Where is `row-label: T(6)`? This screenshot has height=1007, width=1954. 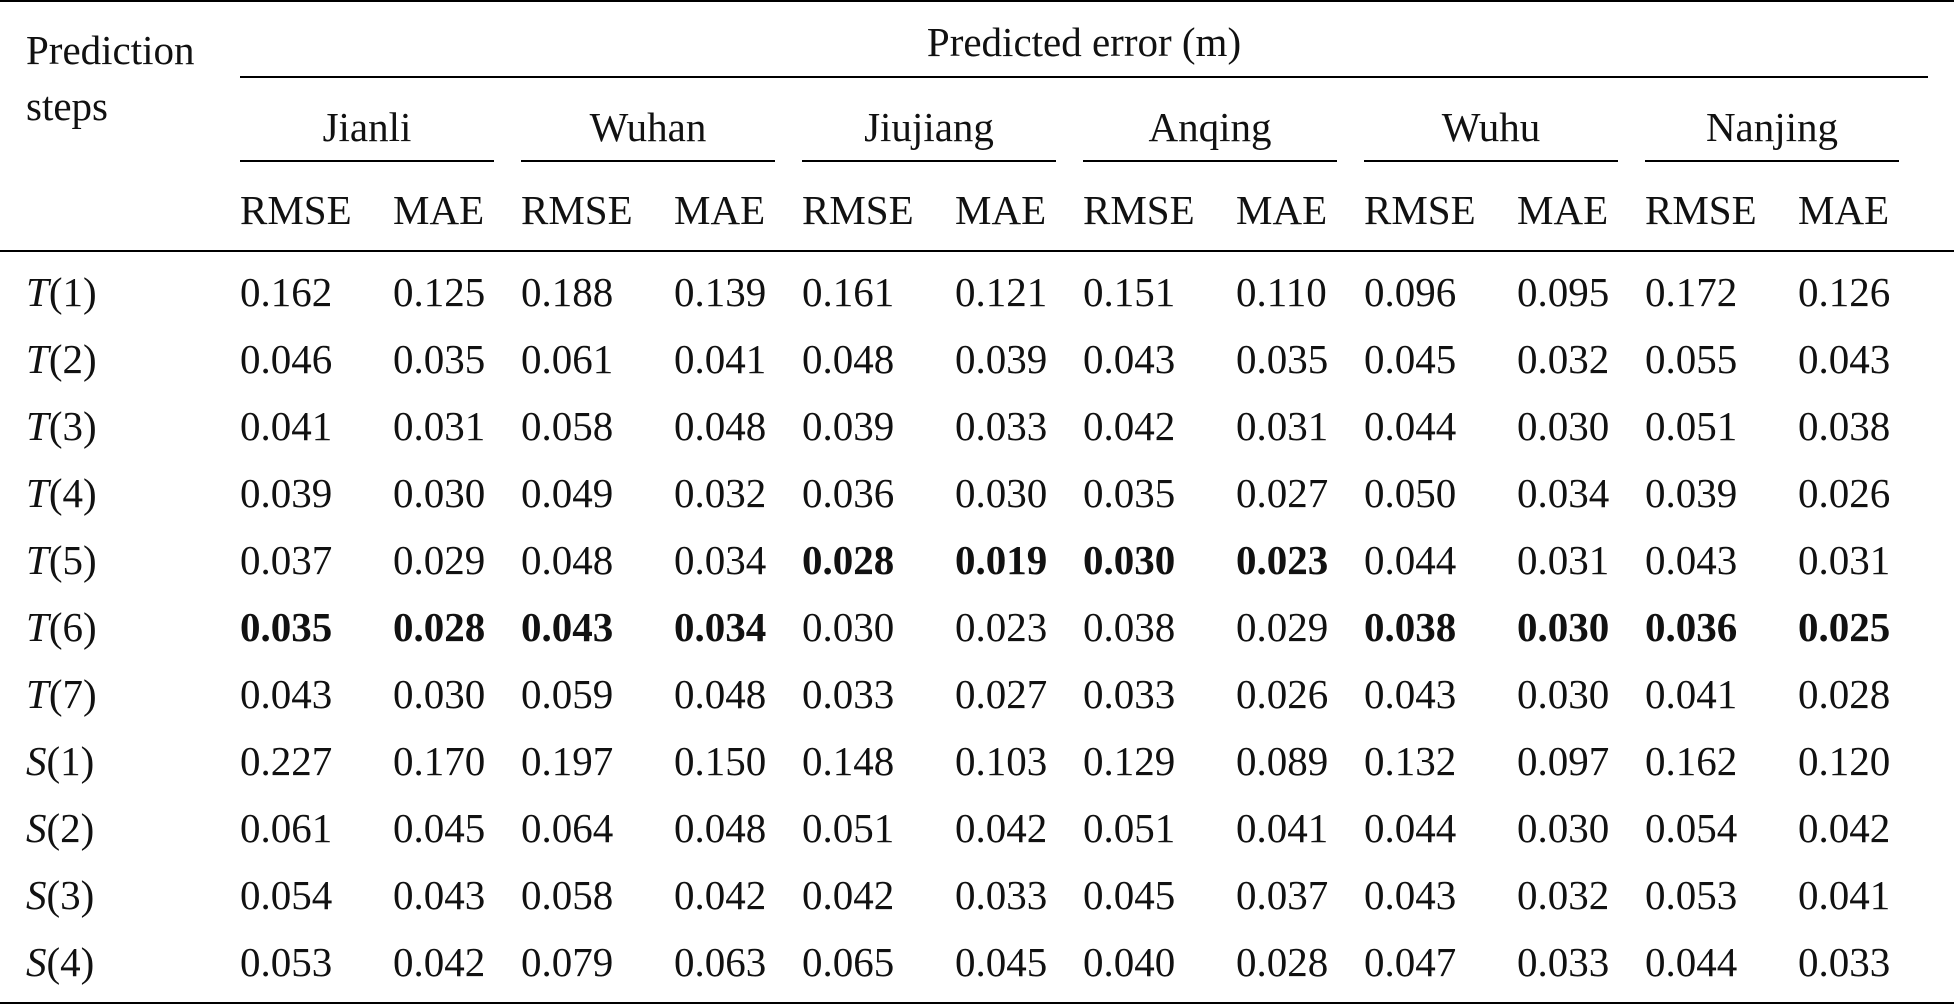
row-label: T(6) is located at coordinates (61, 627).